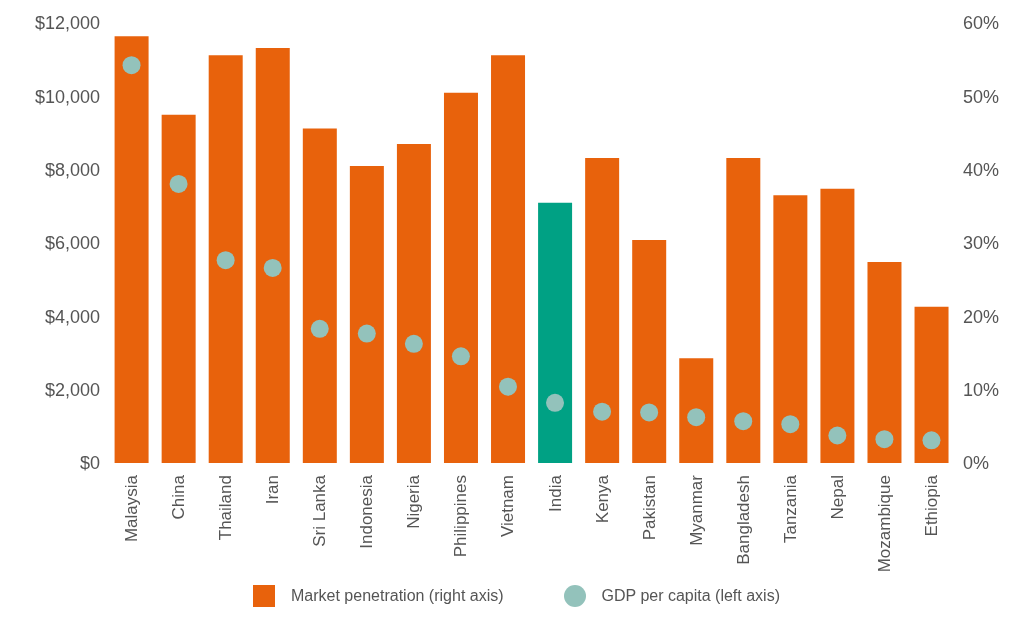 The image size is (1033, 626). Describe the element at coordinates (461, 516) in the screenshot. I see `x-tick-label: Philippines` at that location.